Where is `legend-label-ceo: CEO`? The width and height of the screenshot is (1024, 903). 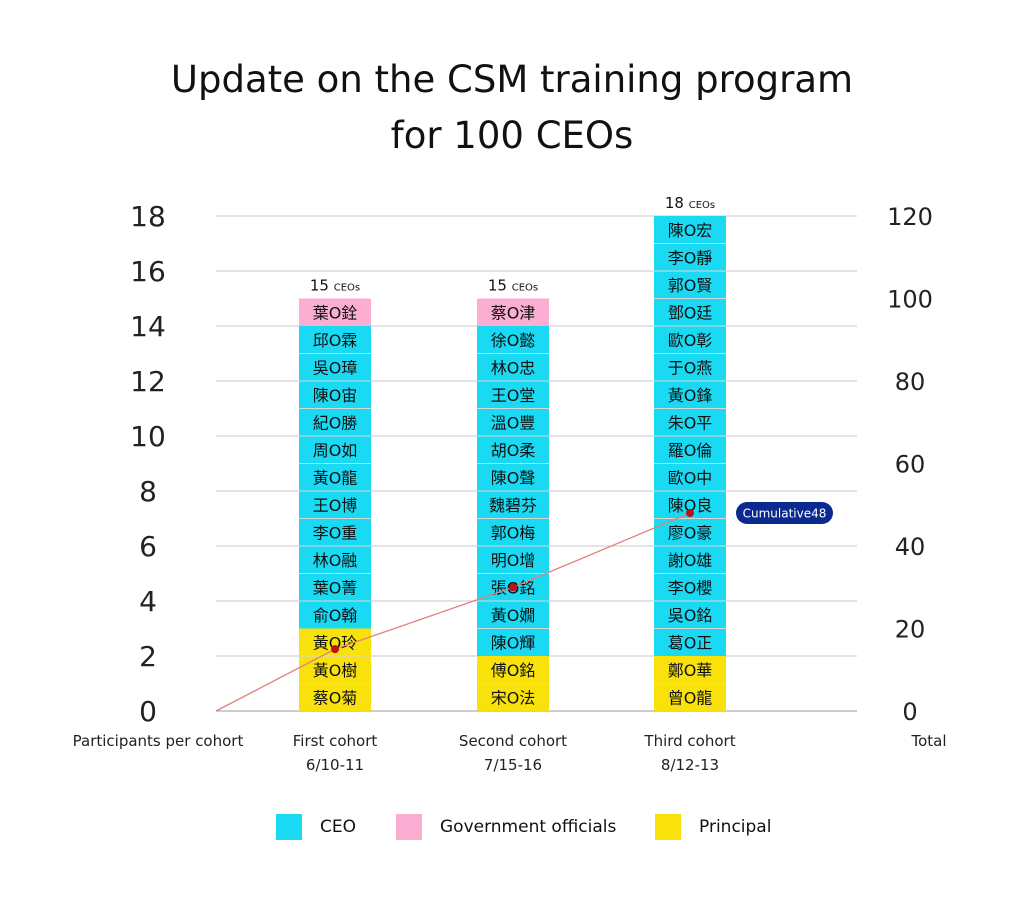 legend-label-ceo: CEO is located at coordinates (338, 827).